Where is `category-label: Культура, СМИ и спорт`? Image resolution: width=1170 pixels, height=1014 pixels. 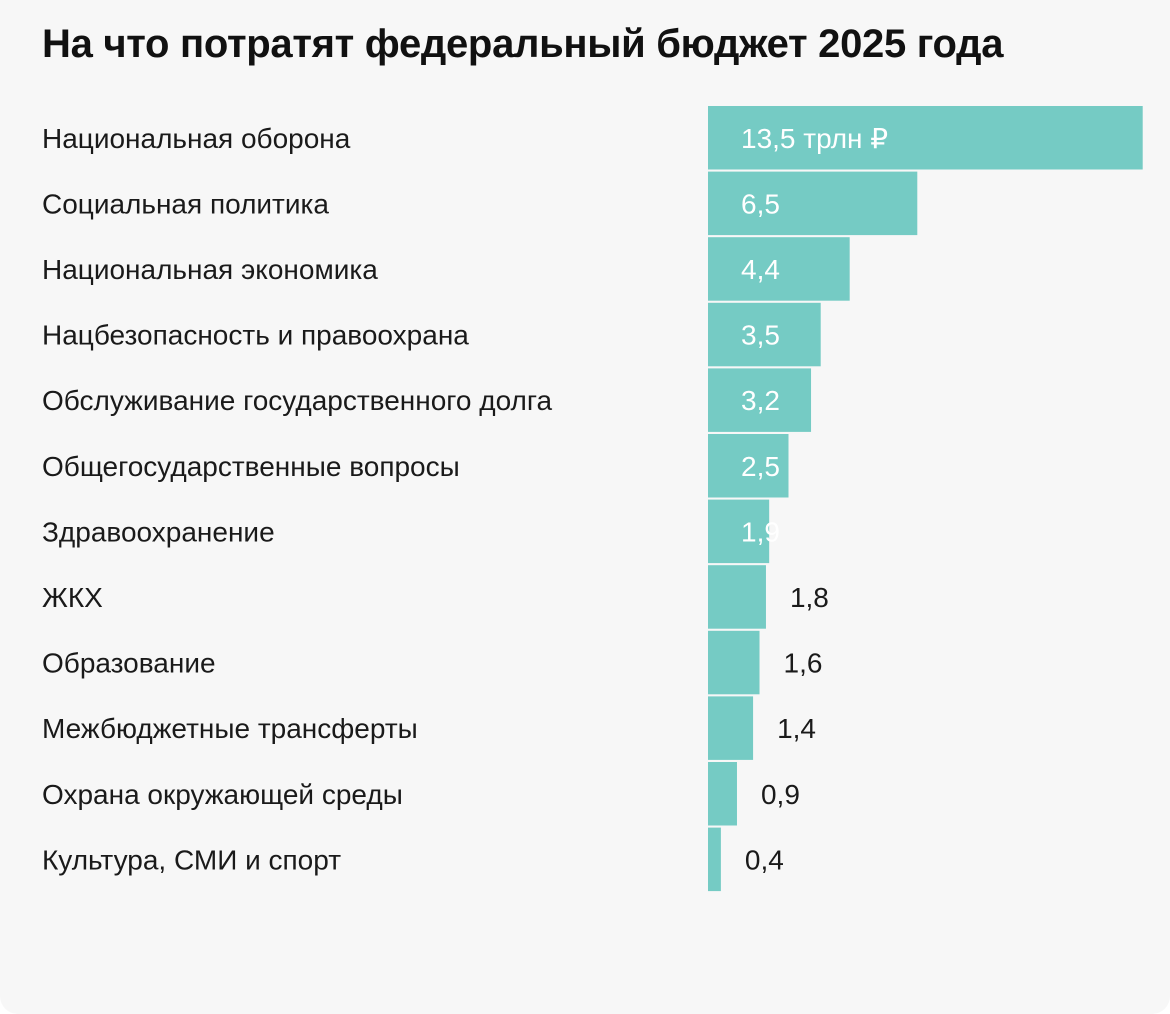 category-label: Культура, СМИ и спорт is located at coordinates (191, 859).